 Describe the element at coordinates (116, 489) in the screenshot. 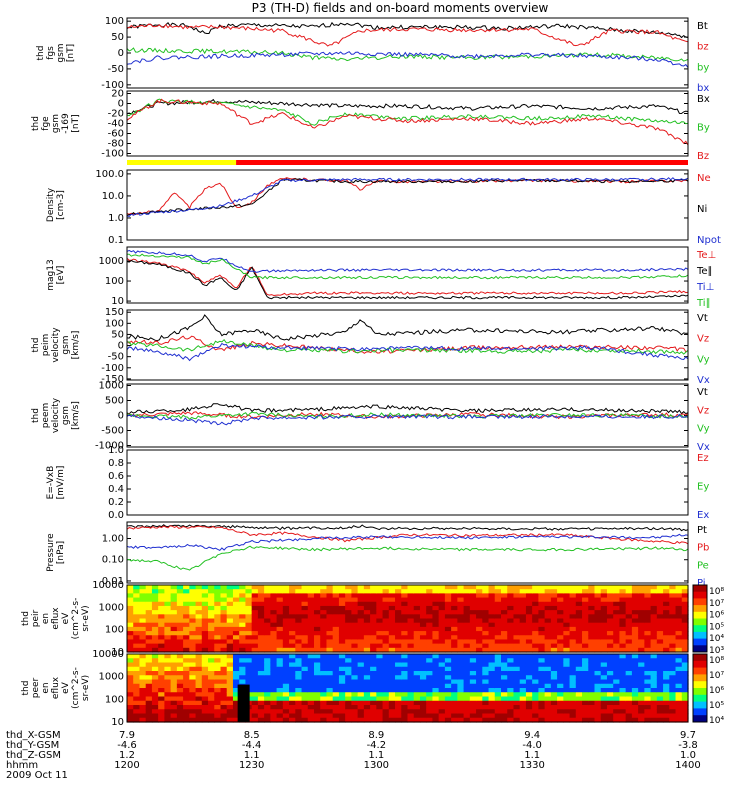

I see `y-tick-label: 0.4` at that location.